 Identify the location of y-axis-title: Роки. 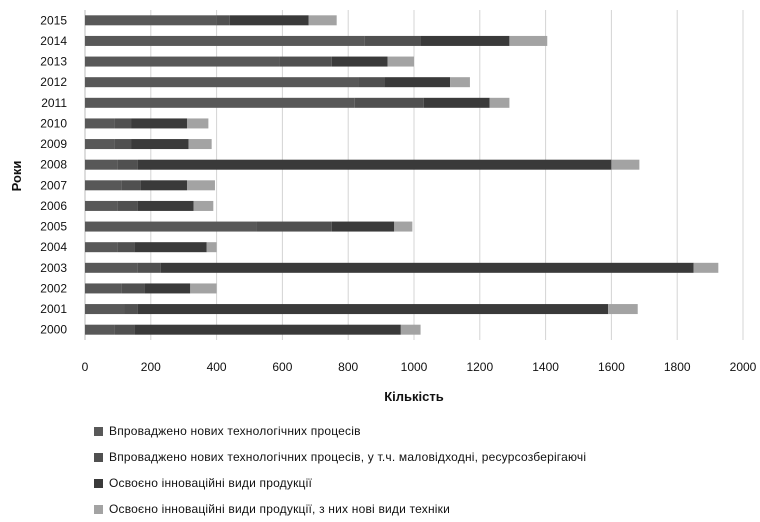
(16, 176).